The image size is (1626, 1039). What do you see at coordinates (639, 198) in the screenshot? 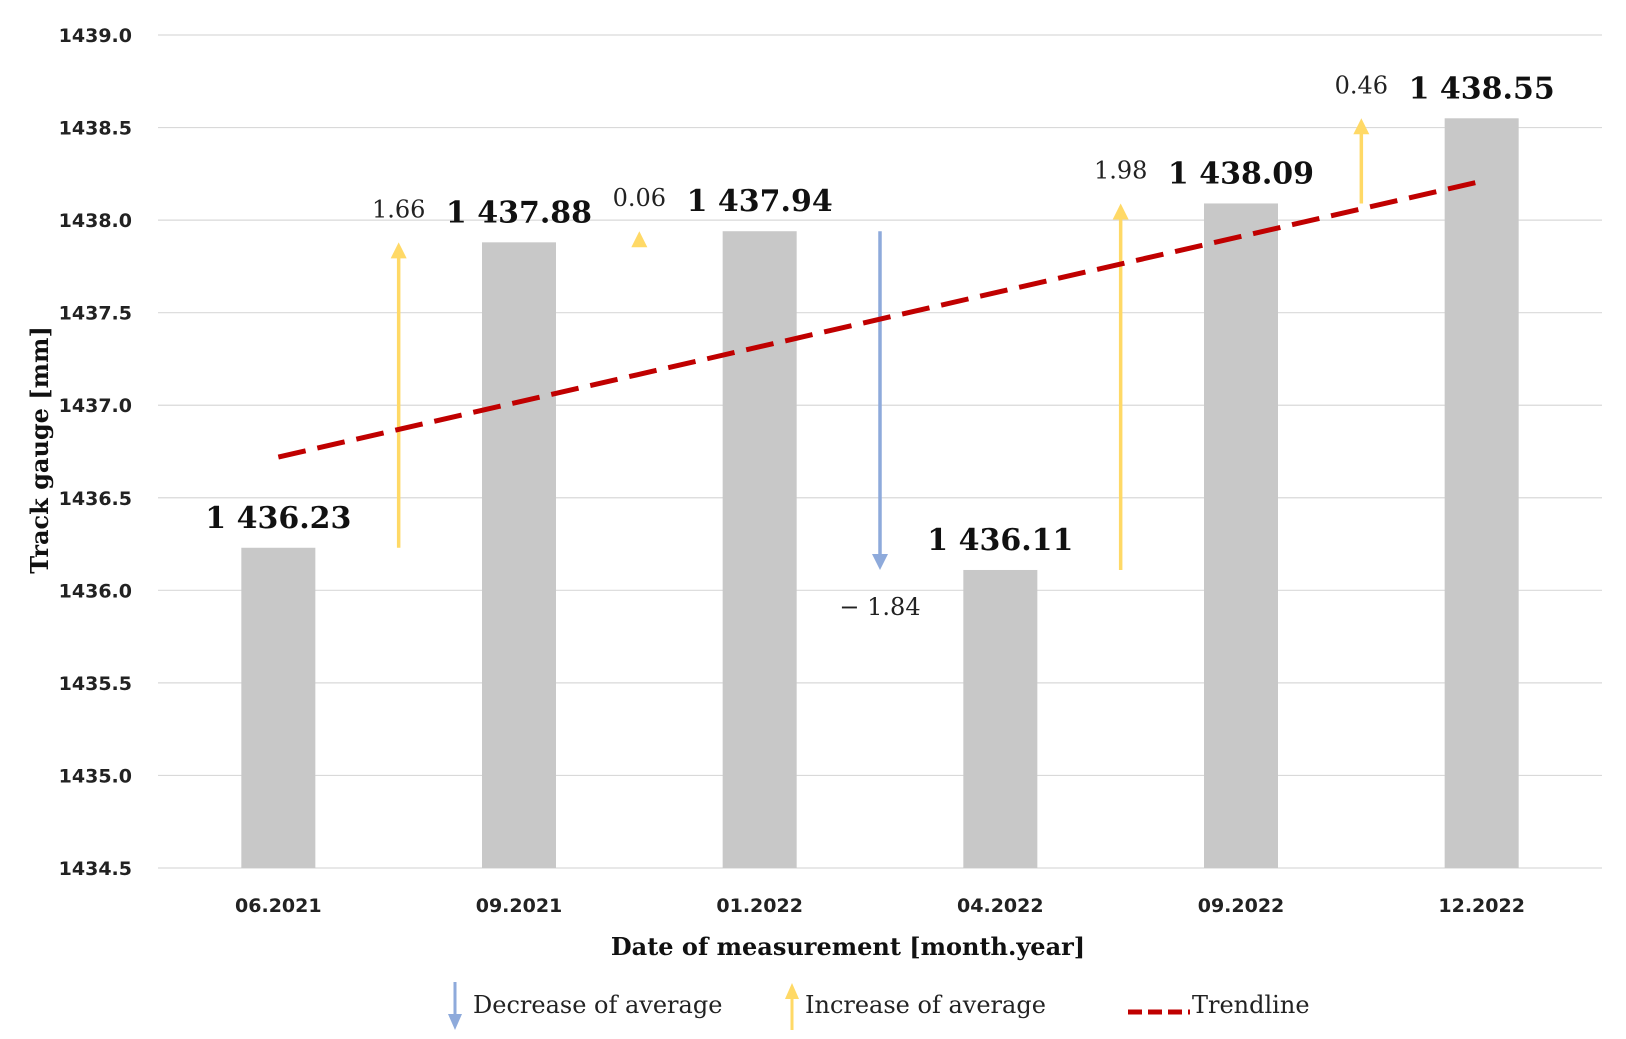
I see `change-label: 0.06` at bounding box center [639, 198].